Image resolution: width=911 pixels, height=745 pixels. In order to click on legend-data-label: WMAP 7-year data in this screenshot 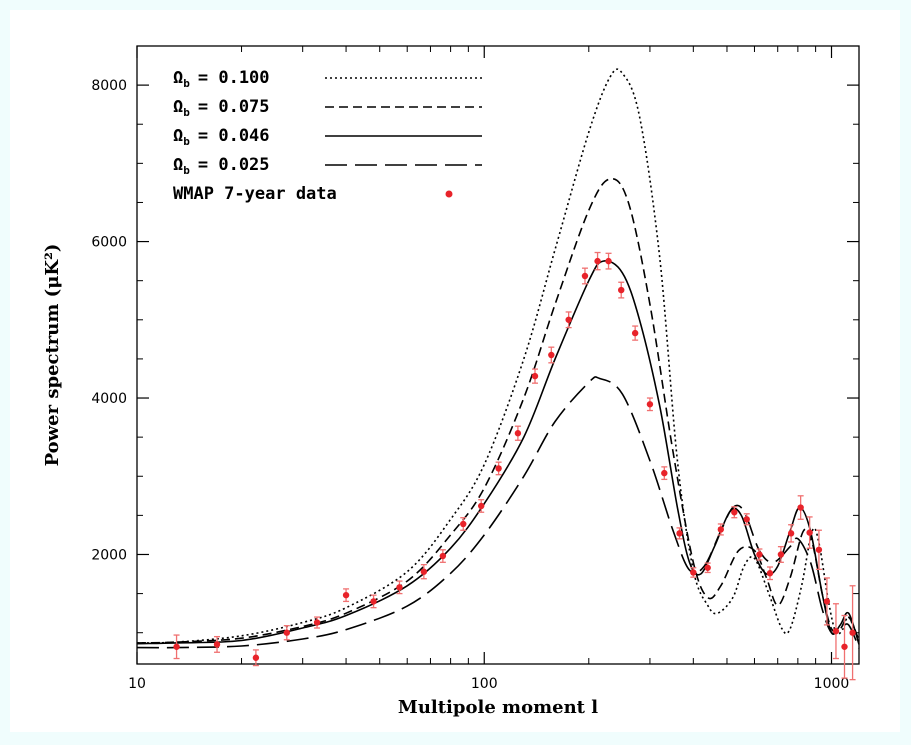, I will do `click(255, 194)`.